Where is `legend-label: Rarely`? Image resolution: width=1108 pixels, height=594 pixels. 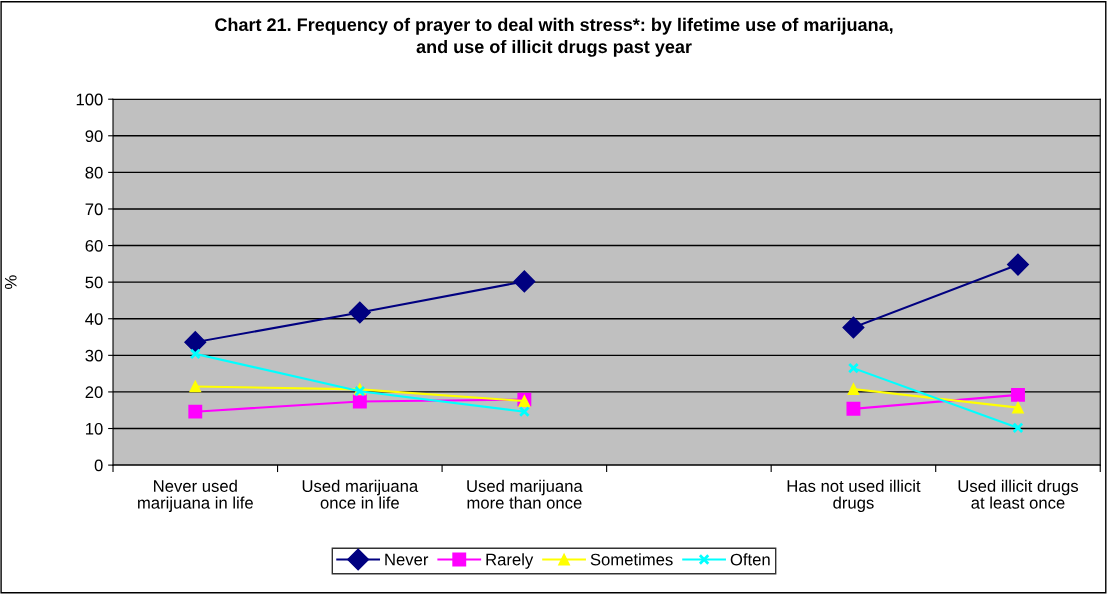 legend-label: Rarely is located at coordinates (510, 561).